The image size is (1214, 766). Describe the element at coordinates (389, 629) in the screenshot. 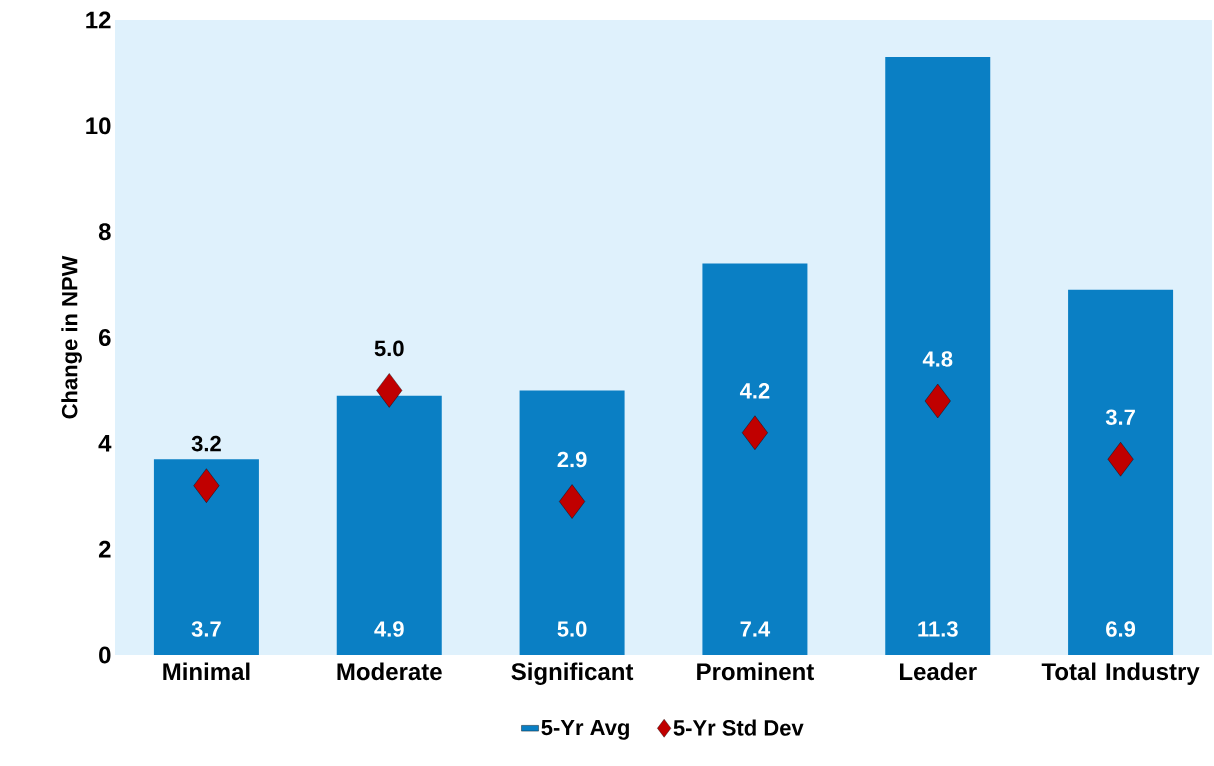

I see `data-label: 4.9` at that location.